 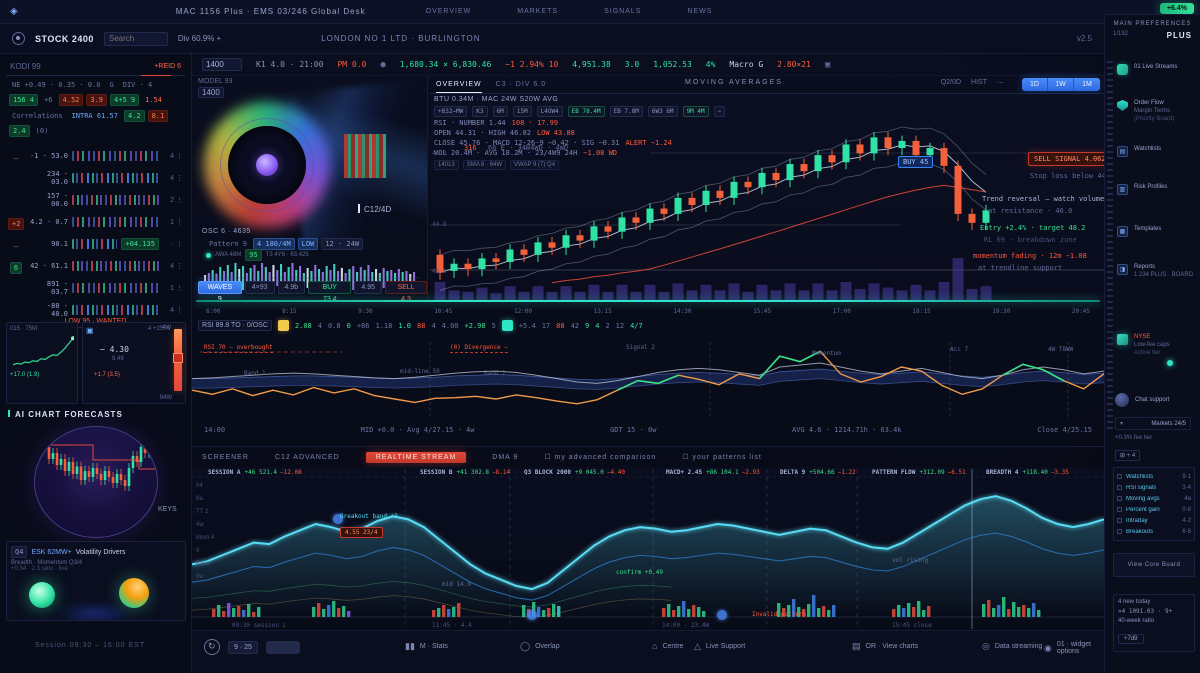 What do you see at coordinates (586, 111) in the screenshot?
I see `timeframe-chip: EB 78.4M` at bounding box center [586, 111].